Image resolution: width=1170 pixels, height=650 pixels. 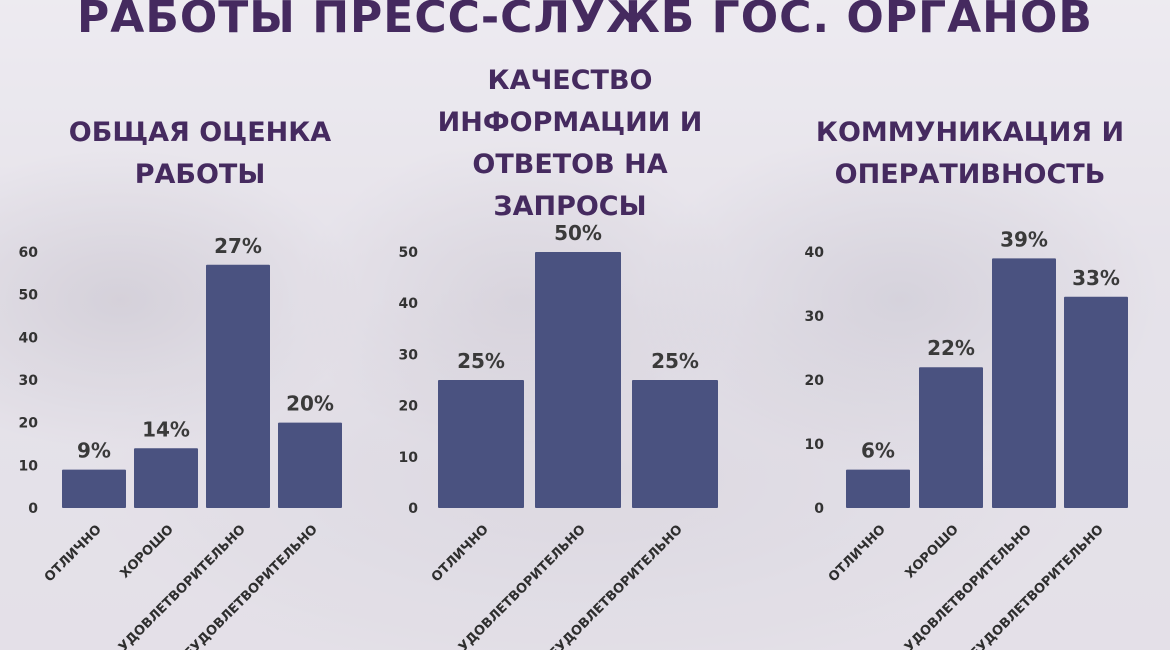 I want to click on chart-2-title-line-4: ЗАПРОСЫ, so click(x=570, y=206).